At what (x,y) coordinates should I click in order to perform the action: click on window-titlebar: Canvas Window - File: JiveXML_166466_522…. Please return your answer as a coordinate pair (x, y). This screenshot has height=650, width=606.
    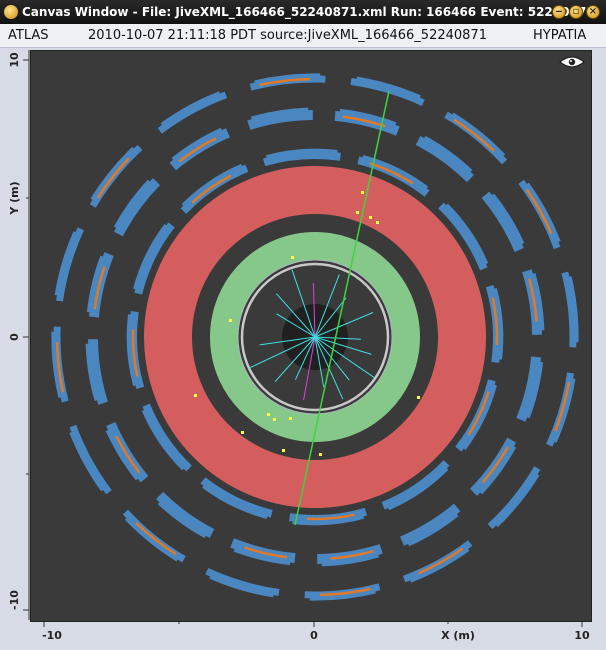
    Looking at the image, I should click on (303, 12).